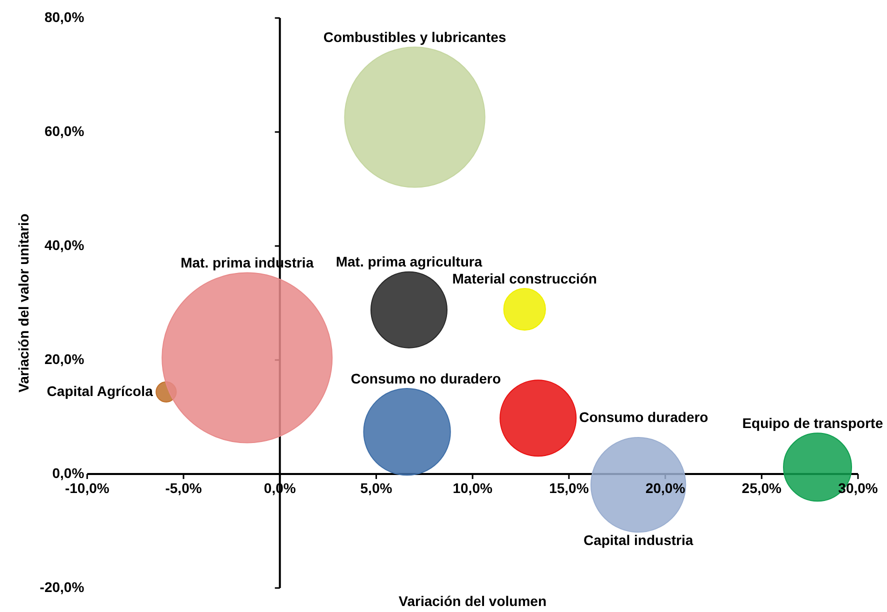 Image resolution: width=887 pixels, height=612 pixels. Describe the element at coordinates (68, 472) in the screenshot. I see `y-tick-label: 0,0%` at that location.